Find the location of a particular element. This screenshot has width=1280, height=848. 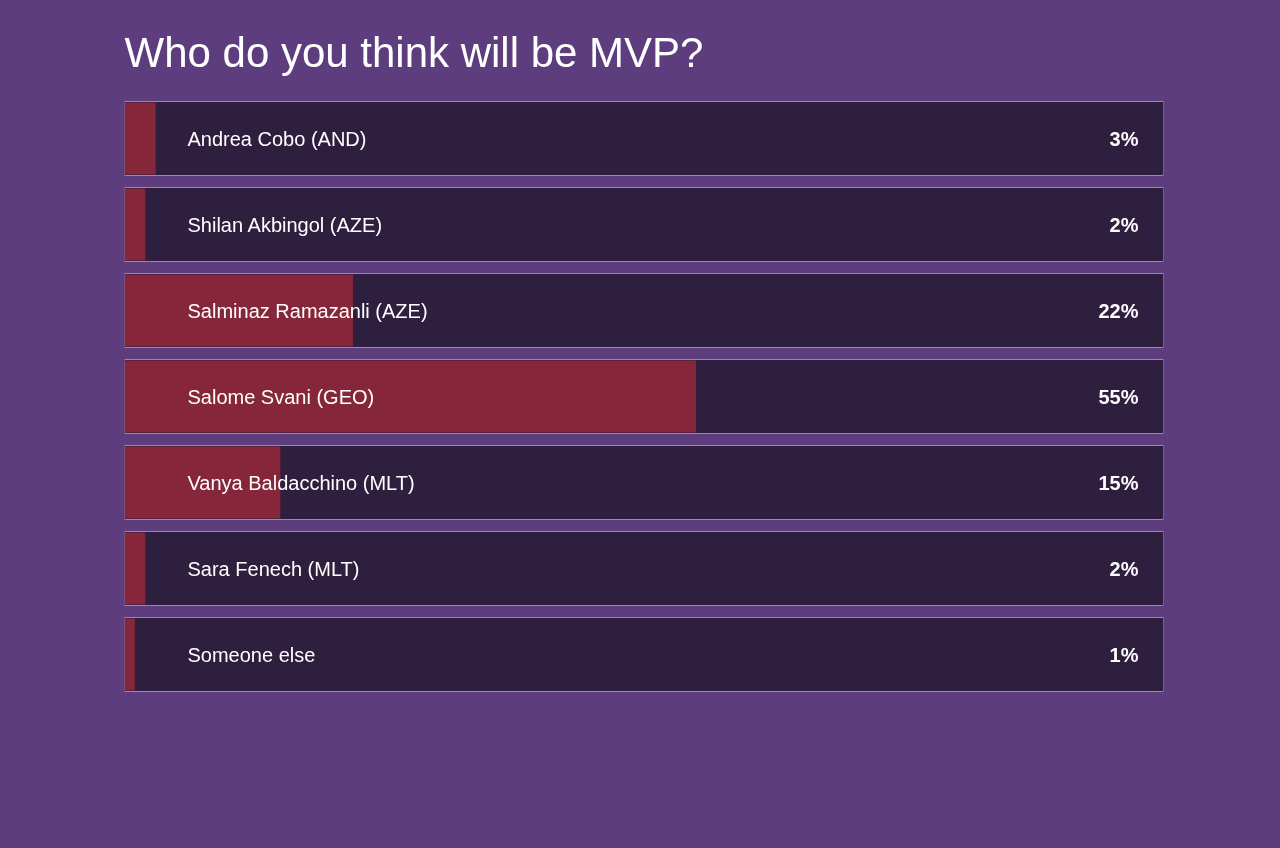

data-label: 55% is located at coordinates (1118, 396).